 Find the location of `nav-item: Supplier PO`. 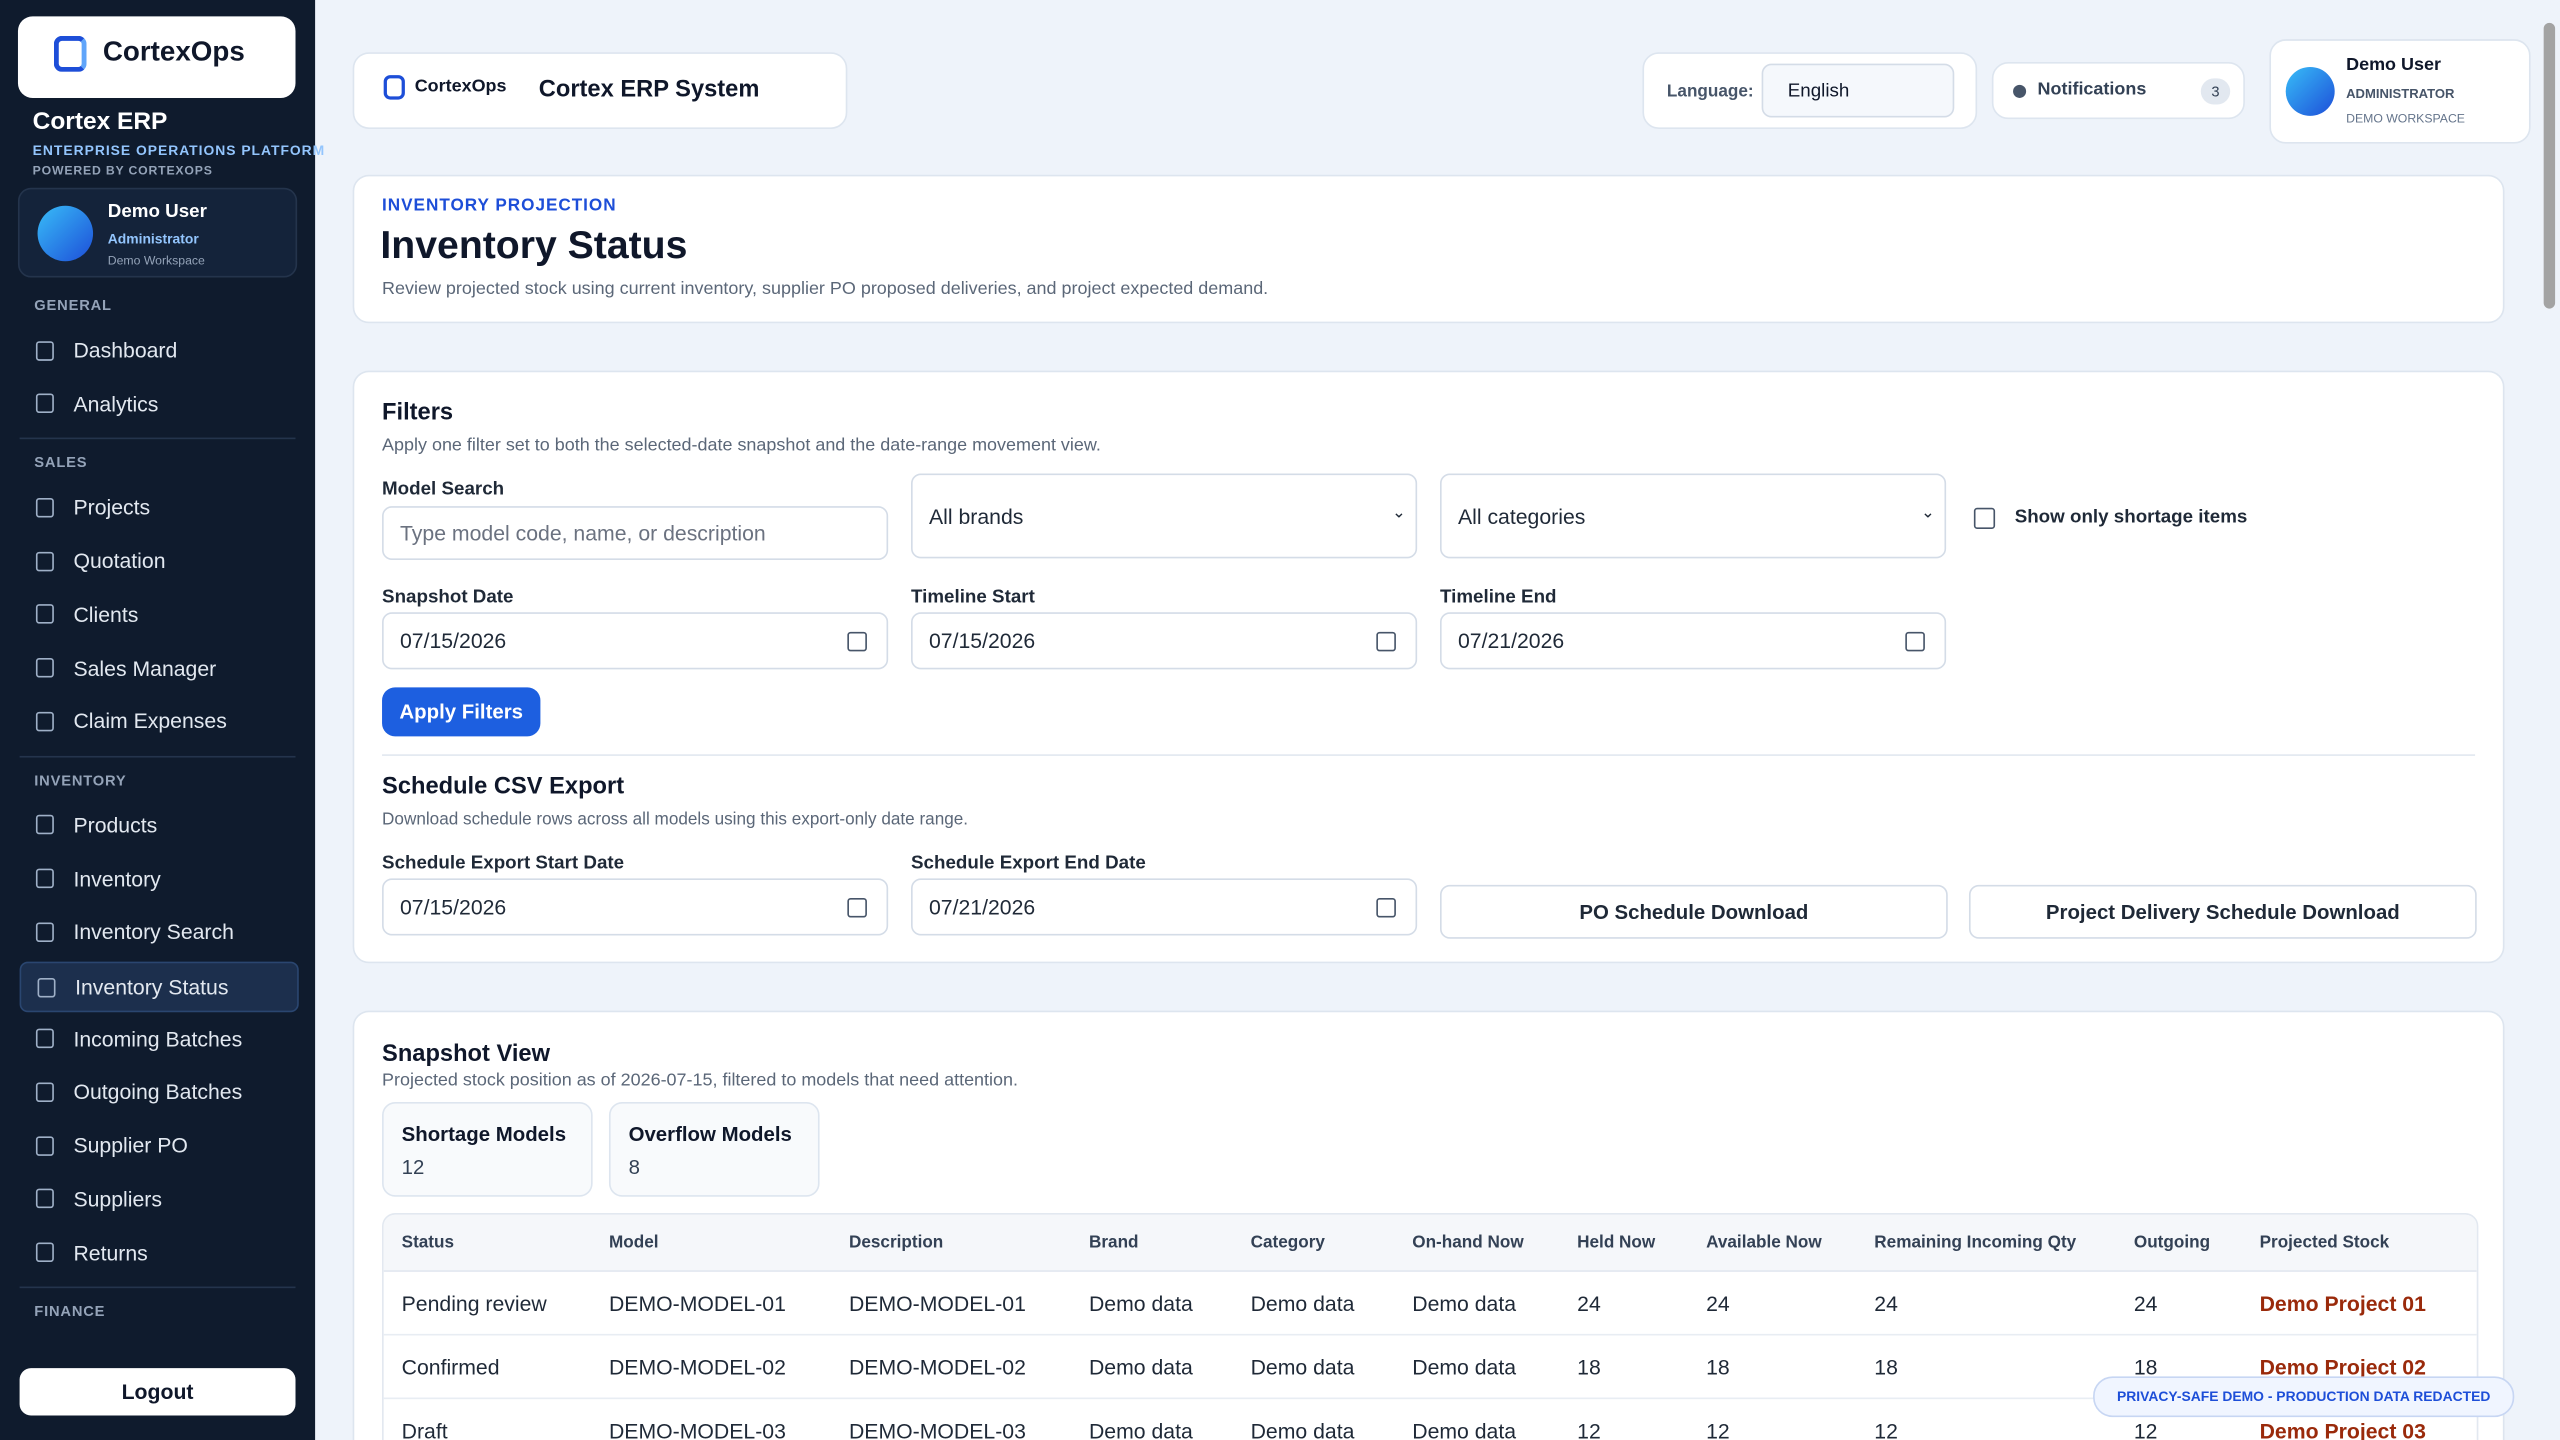

nav-item: Supplier PO is located at coordinates (158, 1145).